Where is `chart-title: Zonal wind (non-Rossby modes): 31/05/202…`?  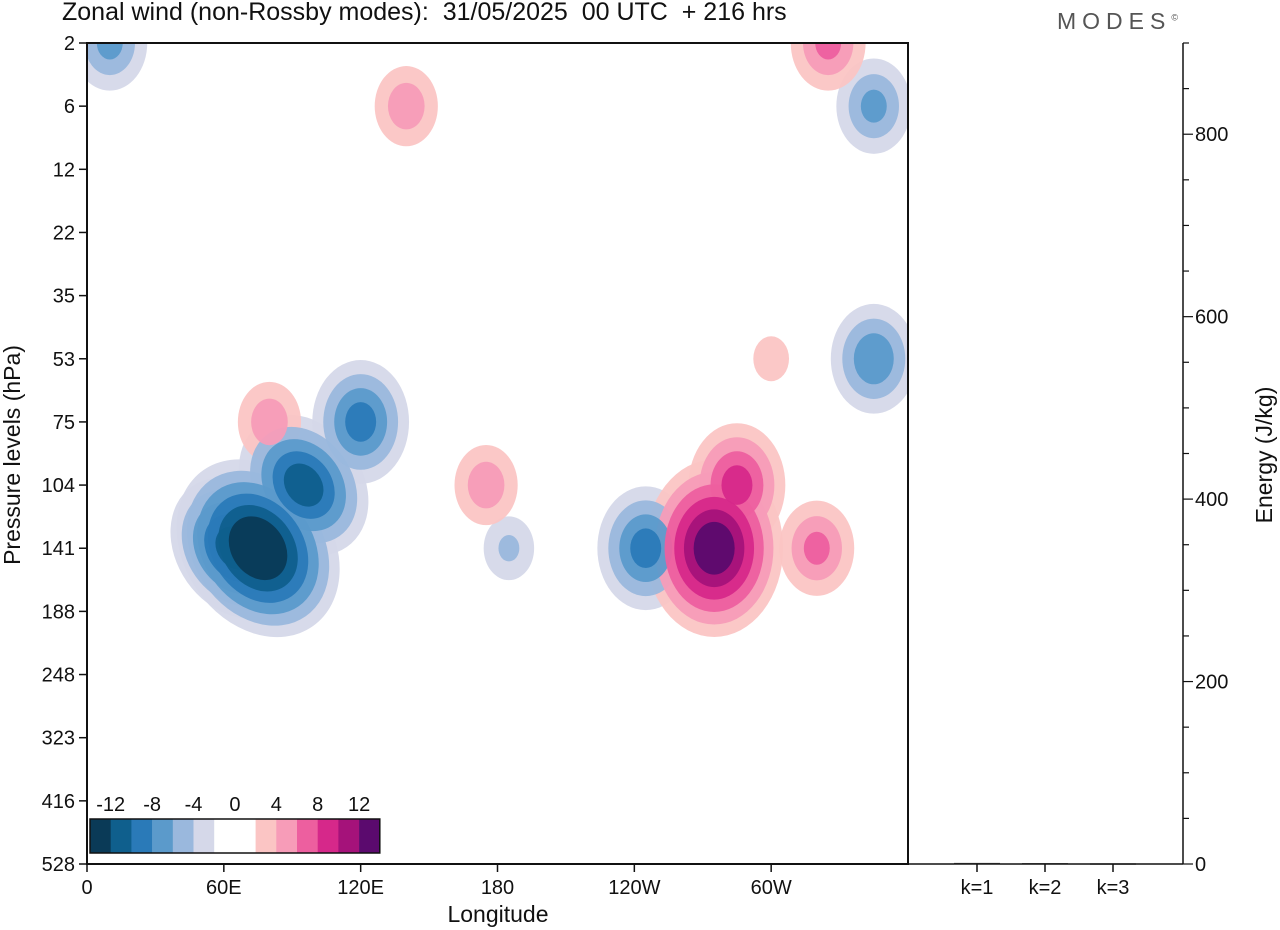 chart-title: Zonal wind (non-Rossby modes): 31/05/202… is located at coordinates (424, 13).